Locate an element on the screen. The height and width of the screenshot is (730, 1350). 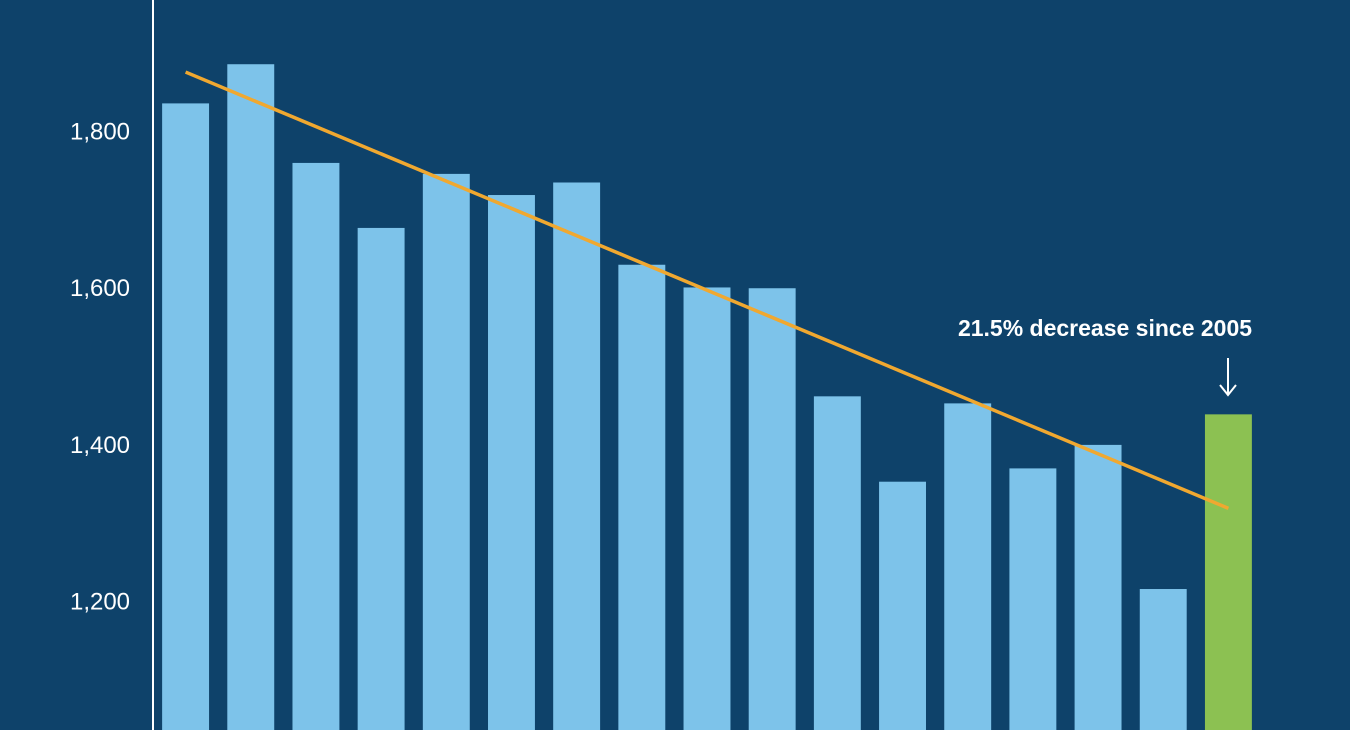
annotation: 21.5% decrease since 2005 is located at coordinates (1105, 328).